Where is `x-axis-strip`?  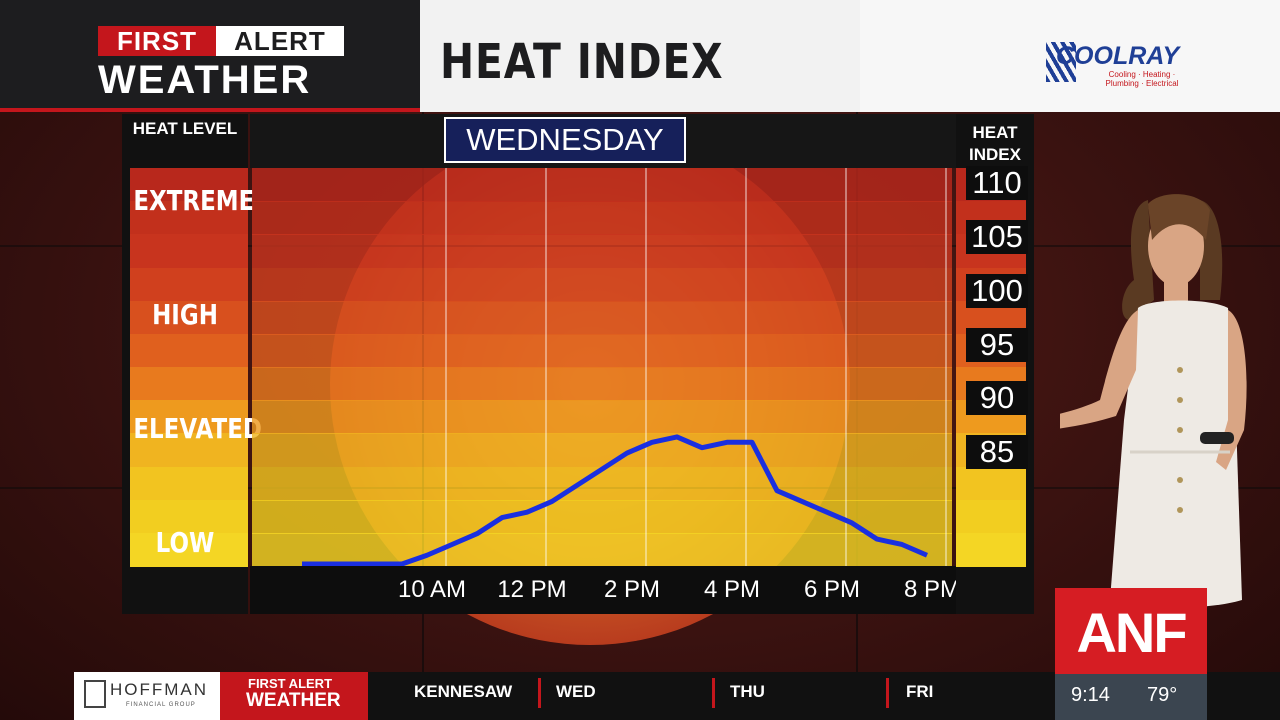
x-axis-strip is located at coordinates (603, 590).